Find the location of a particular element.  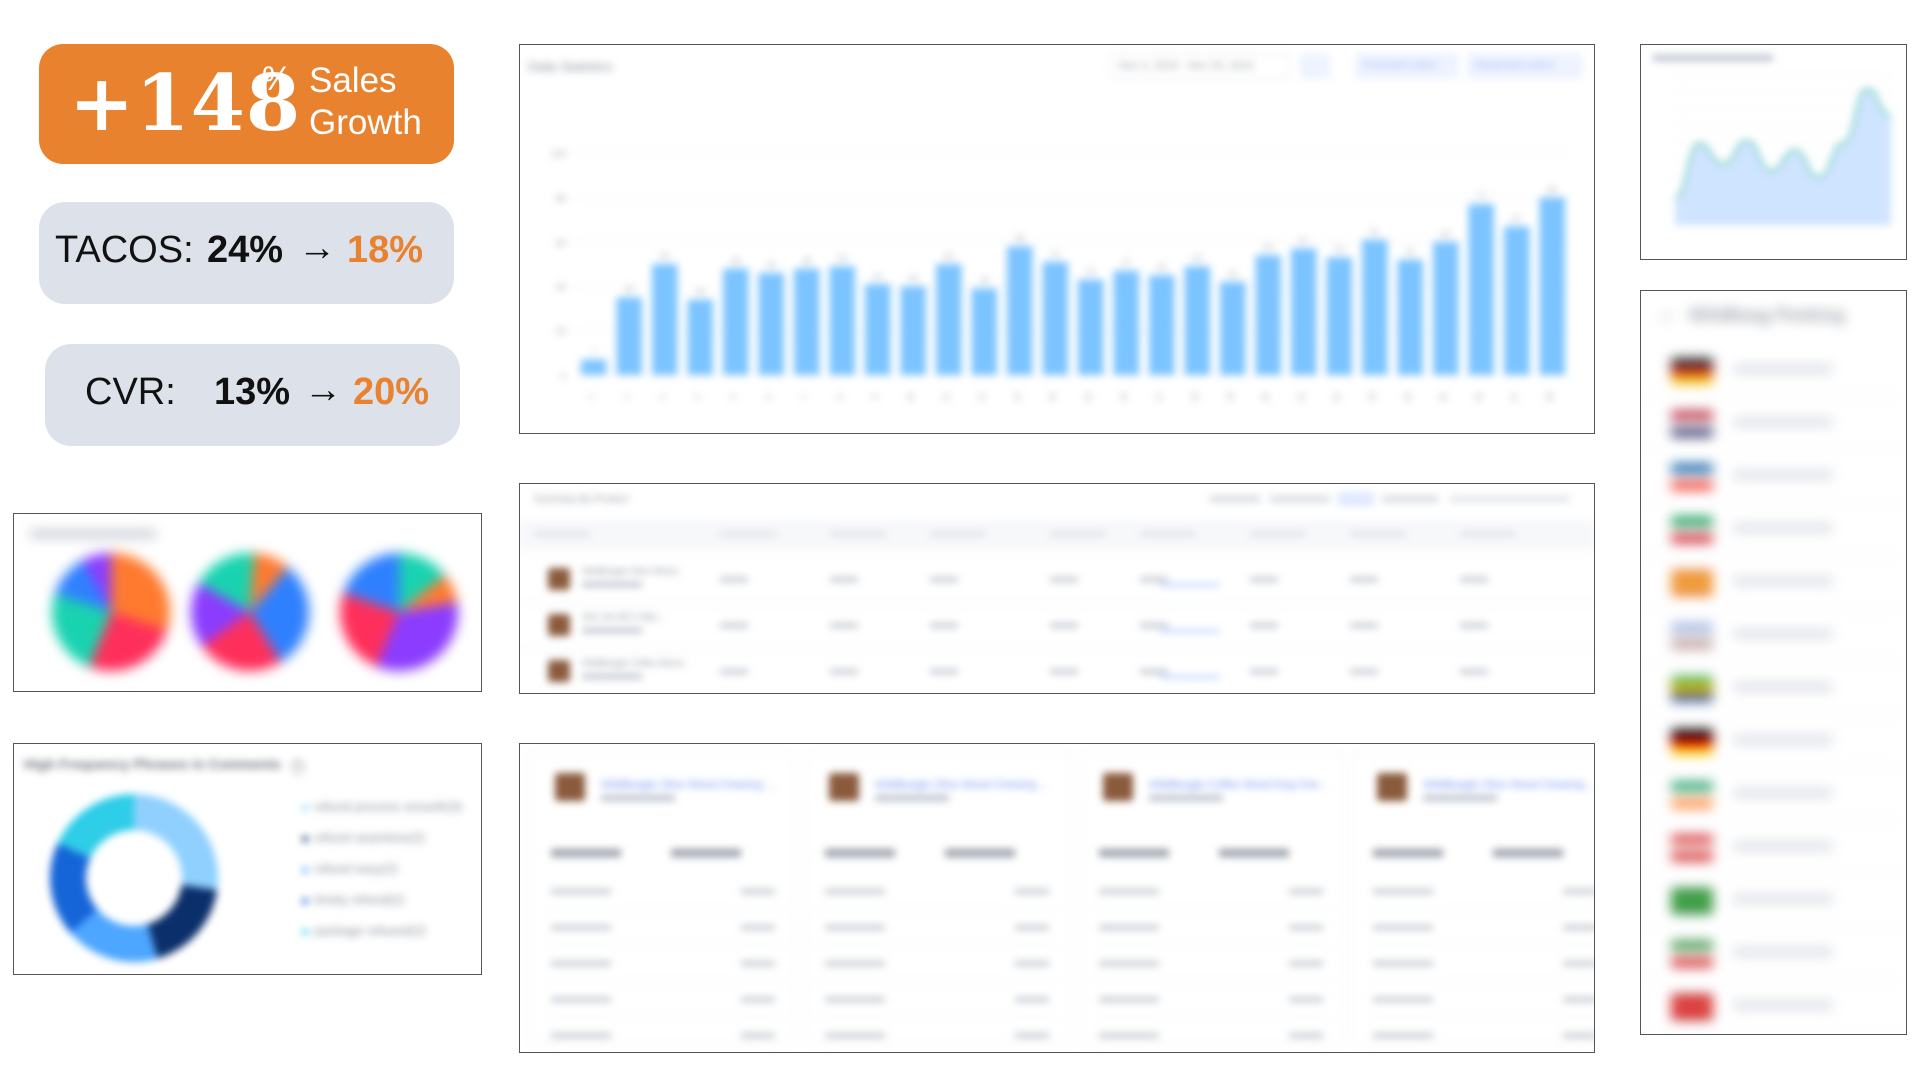

bar-value-label: 39 is located at coordinates (984, 280).